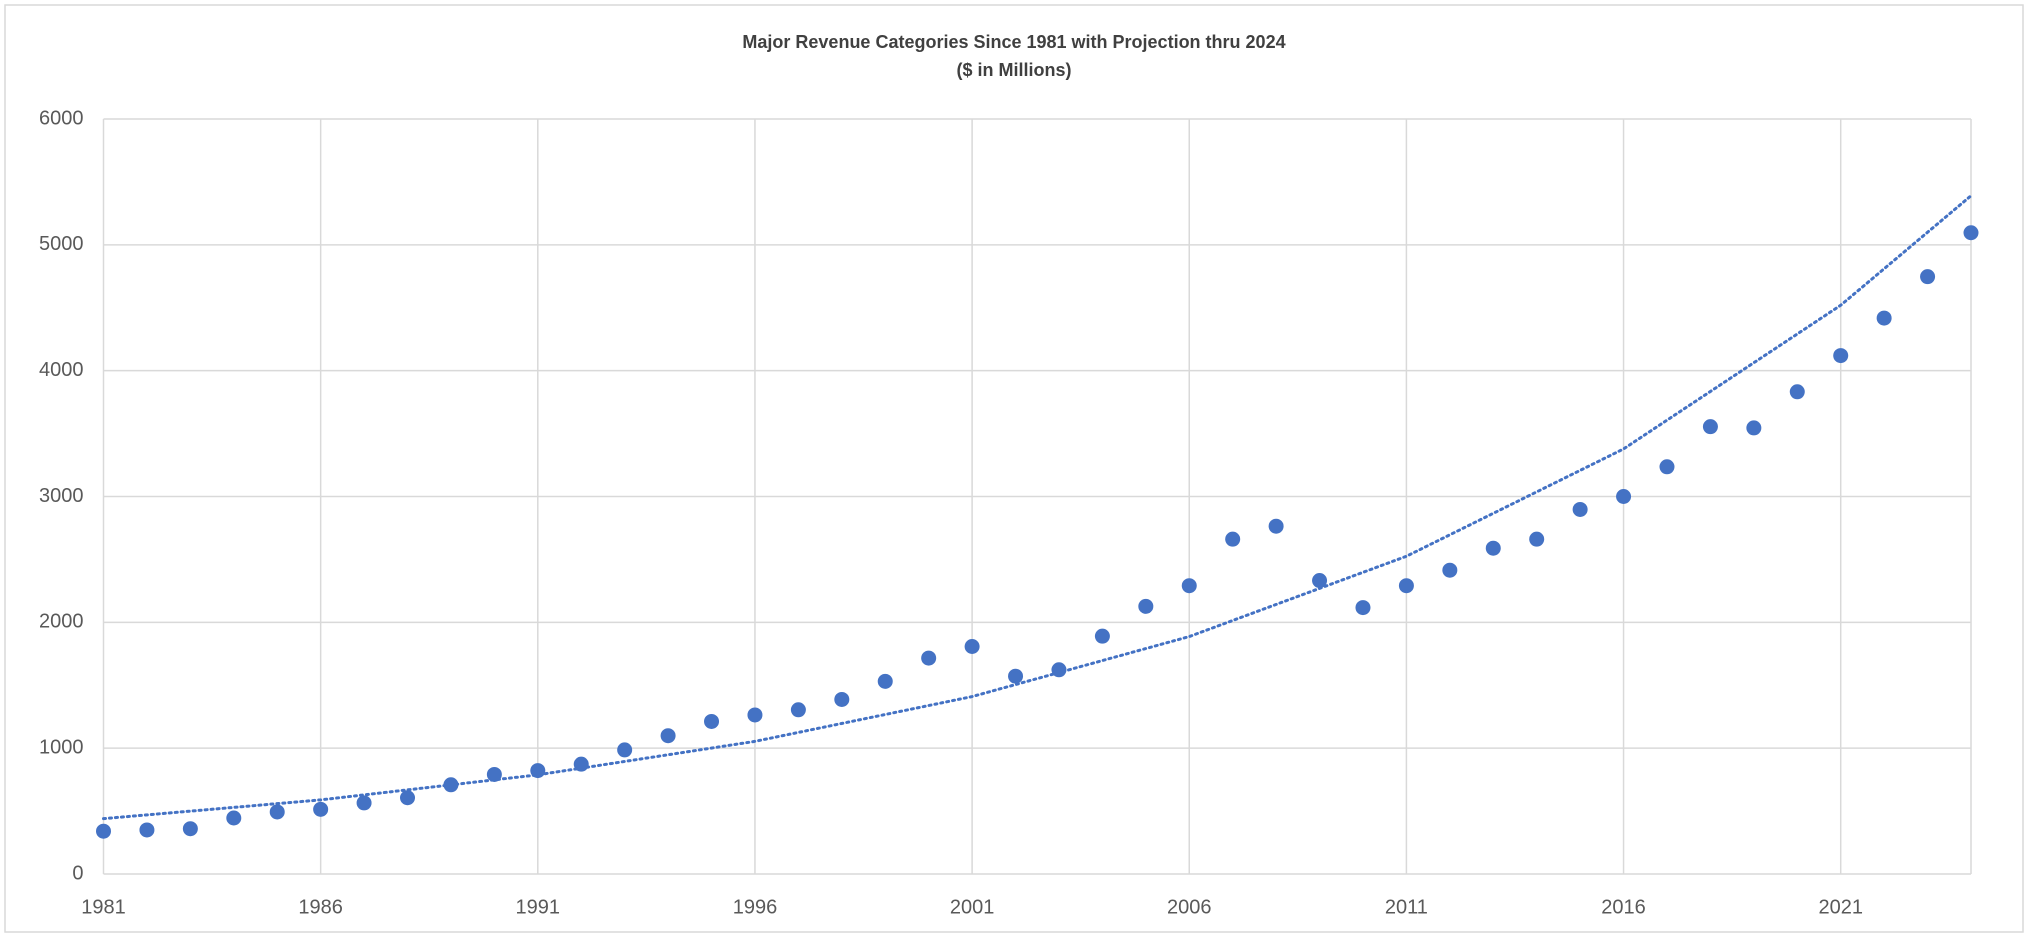 The width and height of the screenshot is (2028, 937). I want to click on x-tick-label: 1991, so click(538, 907).